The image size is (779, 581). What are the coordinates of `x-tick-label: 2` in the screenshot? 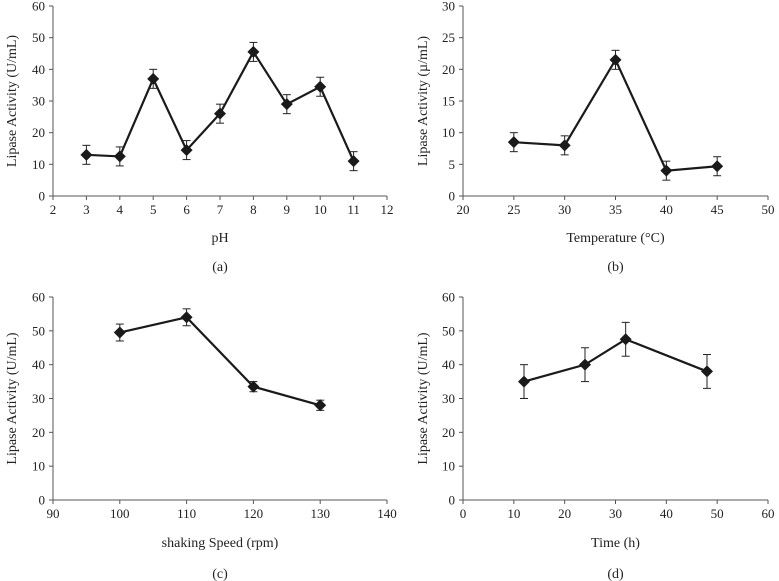 It's located at (53, 209).